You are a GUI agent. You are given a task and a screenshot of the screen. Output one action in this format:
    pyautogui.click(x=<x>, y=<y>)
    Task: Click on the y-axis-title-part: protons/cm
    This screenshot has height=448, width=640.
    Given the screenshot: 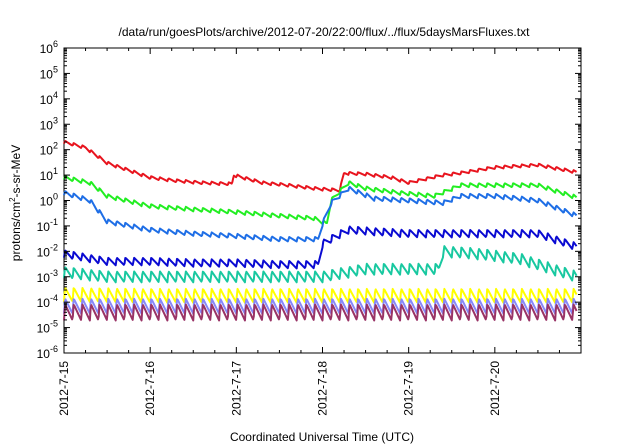 What is the action you would take?
    pyautogui.click(x=16, y=231)
    